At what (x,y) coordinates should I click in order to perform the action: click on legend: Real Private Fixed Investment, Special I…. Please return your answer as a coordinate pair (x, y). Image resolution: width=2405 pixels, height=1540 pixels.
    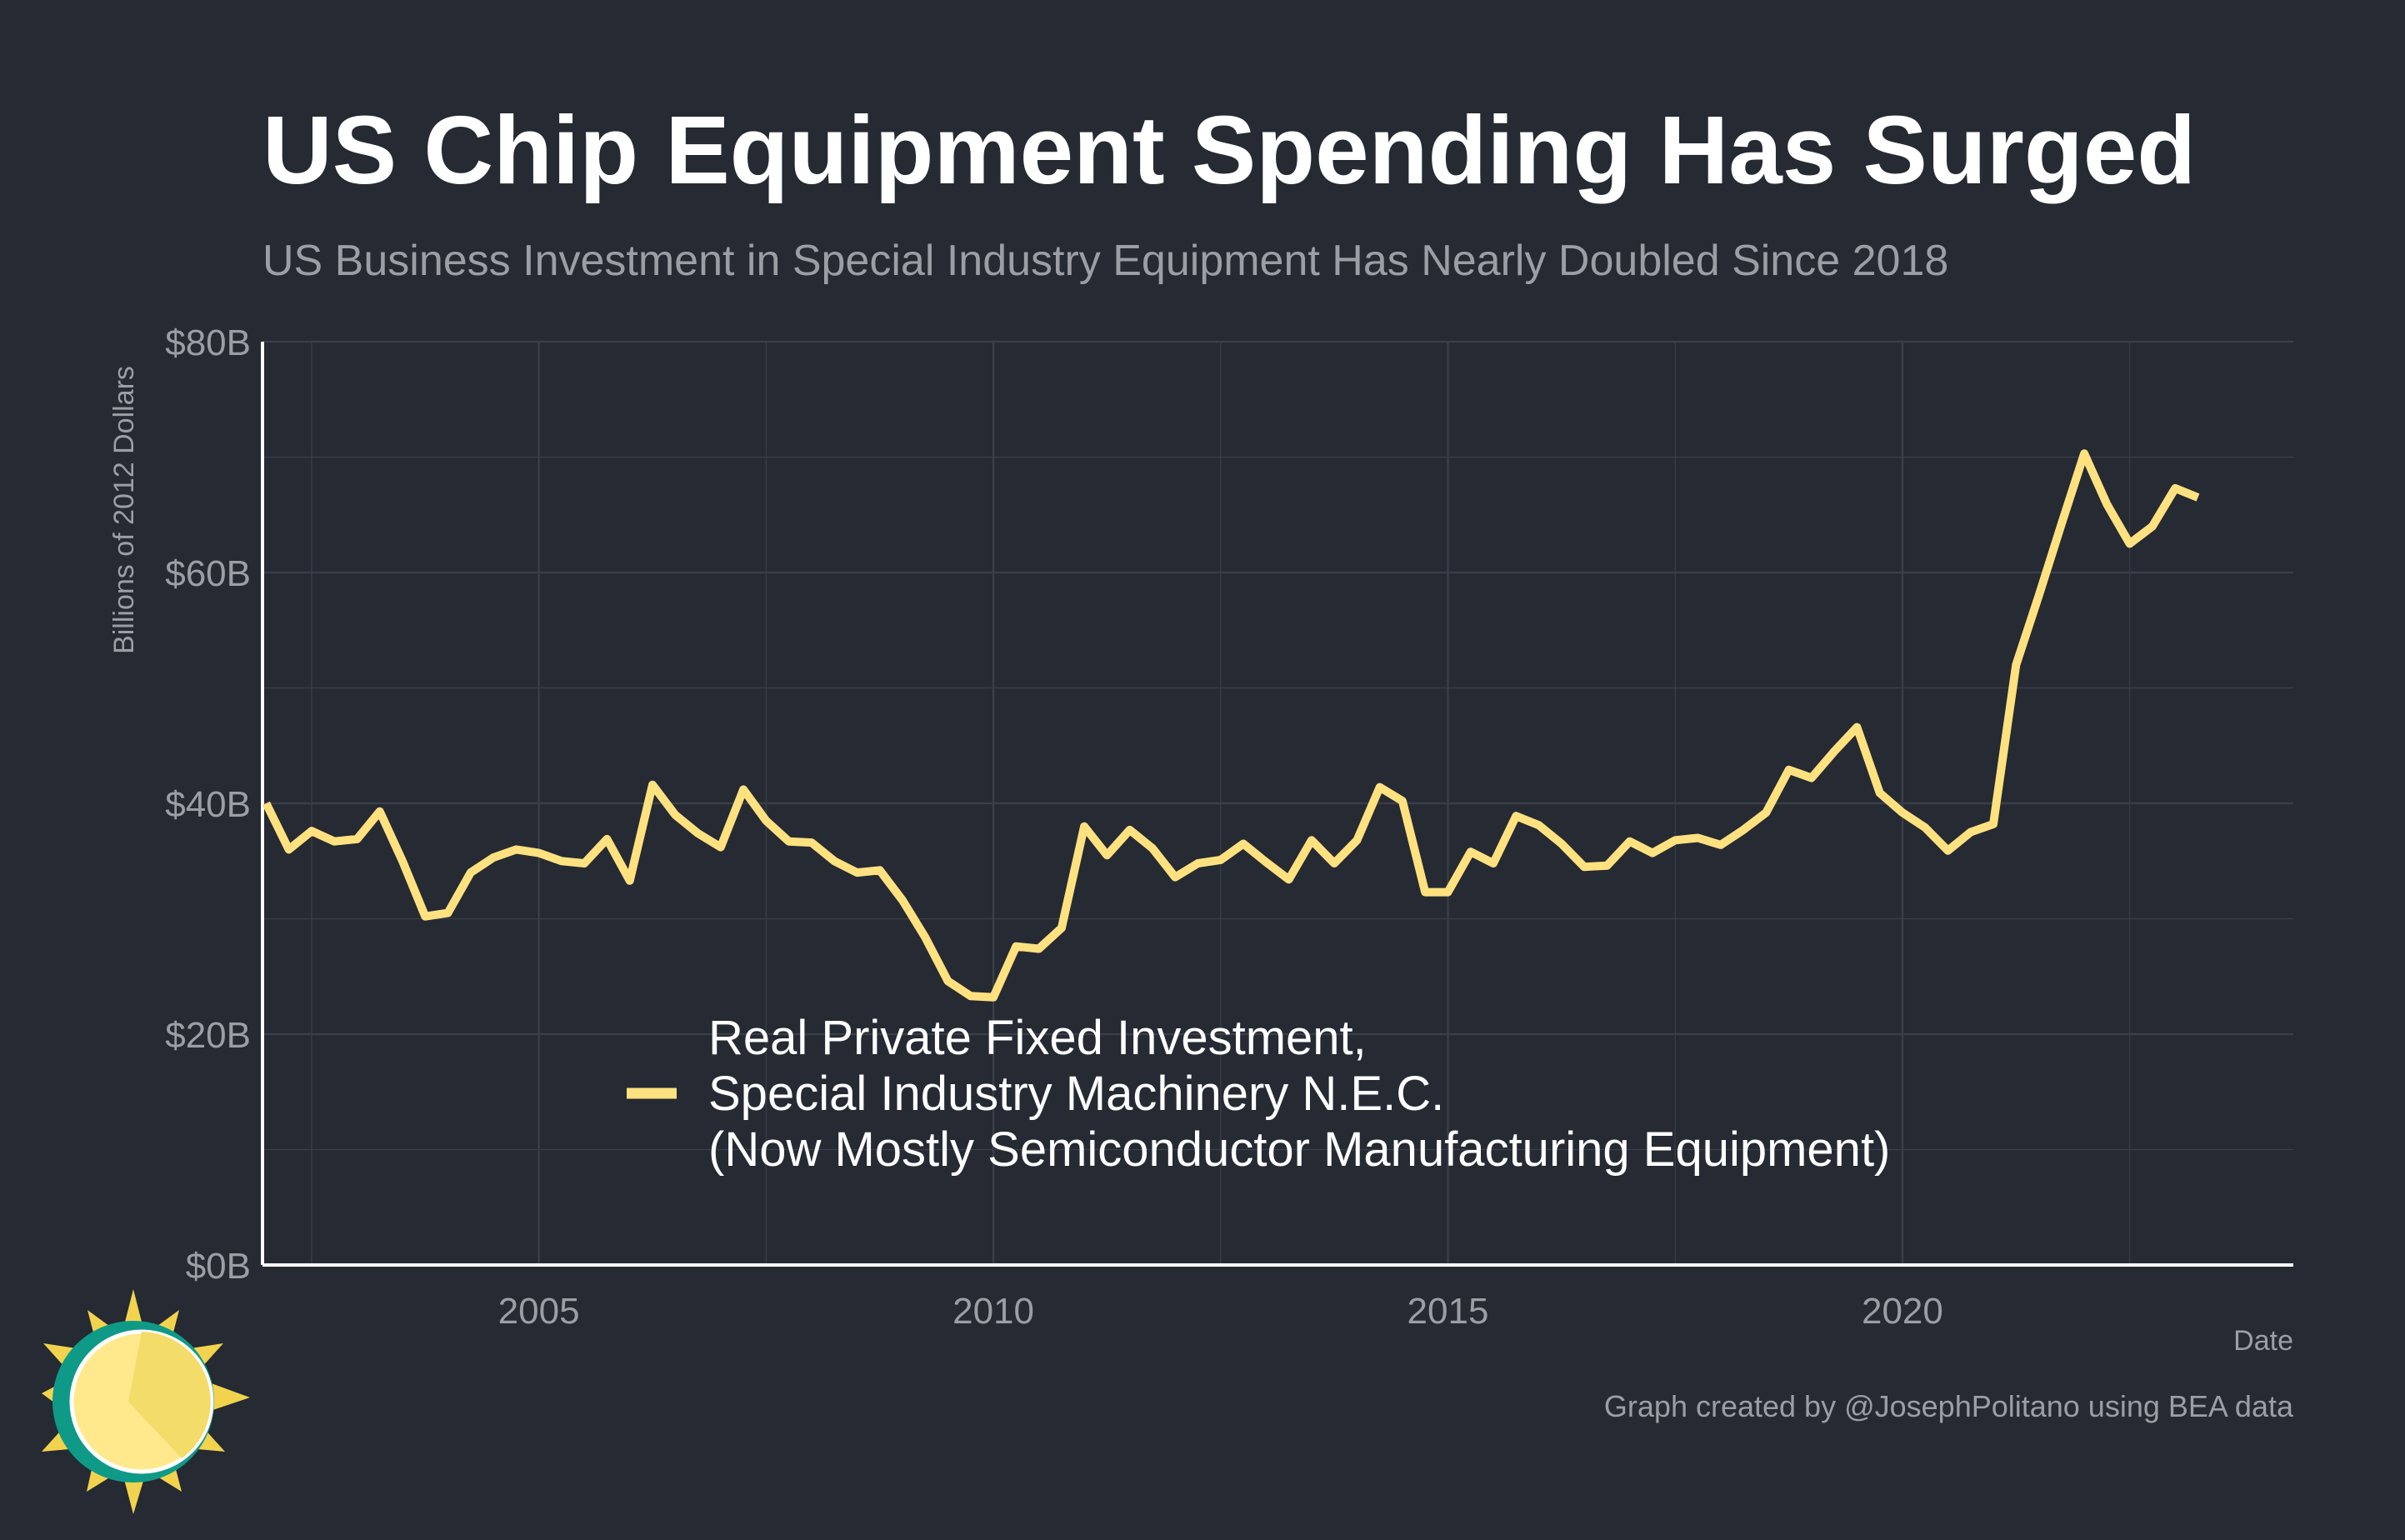
    Looking at the image, I should click on (1258, 1094).